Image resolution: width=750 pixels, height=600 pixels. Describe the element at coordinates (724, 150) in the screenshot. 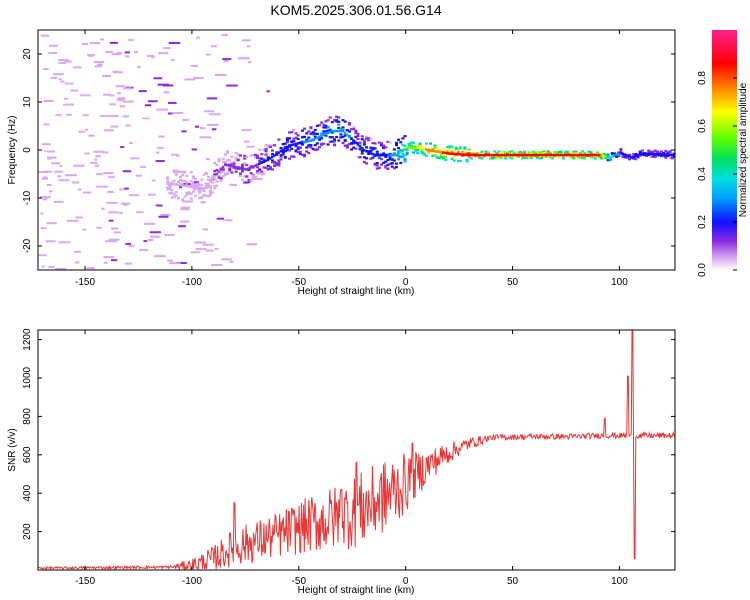

I see `colorbar-gradient` at that location.